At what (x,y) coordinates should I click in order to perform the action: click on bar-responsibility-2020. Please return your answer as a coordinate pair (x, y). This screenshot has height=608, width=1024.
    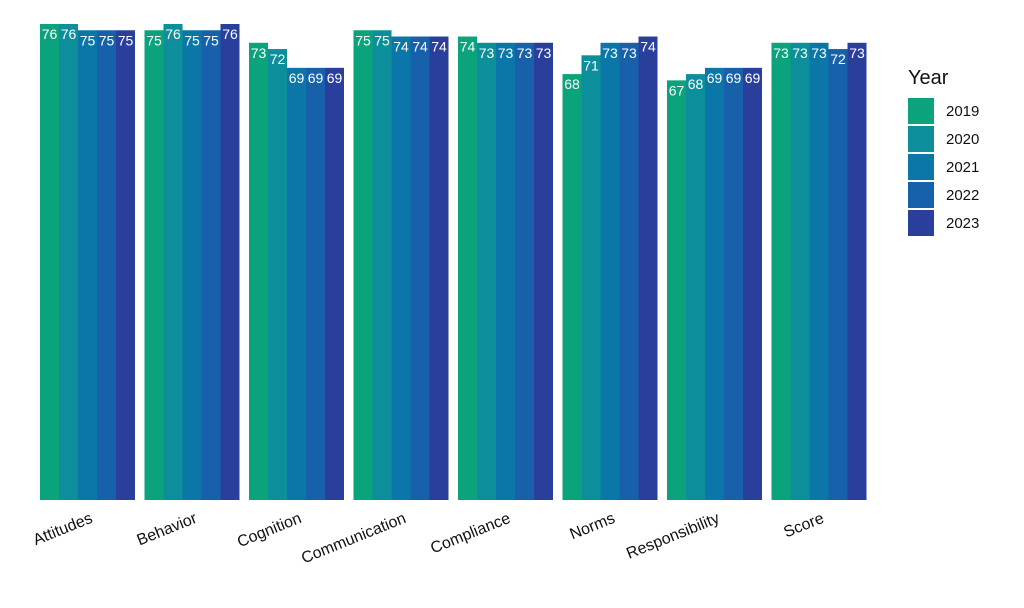
    Looking at the image, I should click on (695, 287).